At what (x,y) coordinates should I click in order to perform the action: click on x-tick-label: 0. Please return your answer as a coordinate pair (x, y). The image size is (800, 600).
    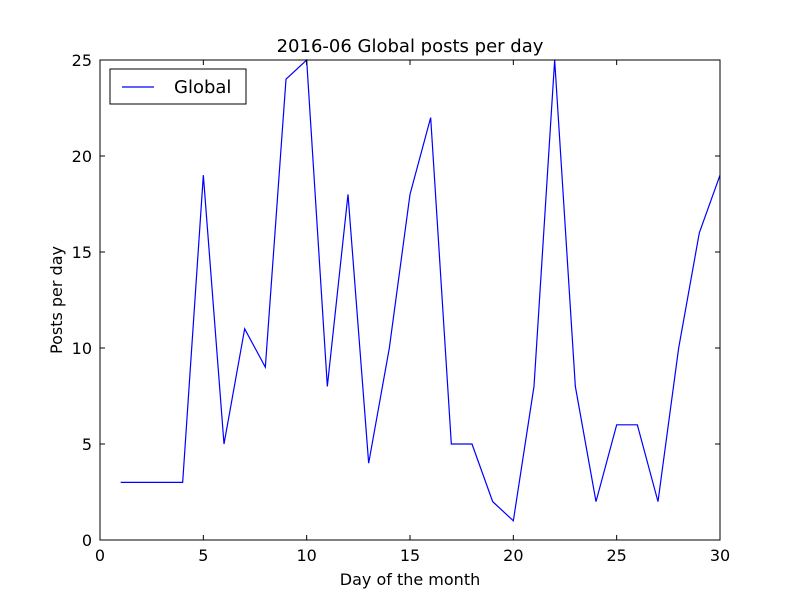
    Looking at the image, I should click on (100, 555).